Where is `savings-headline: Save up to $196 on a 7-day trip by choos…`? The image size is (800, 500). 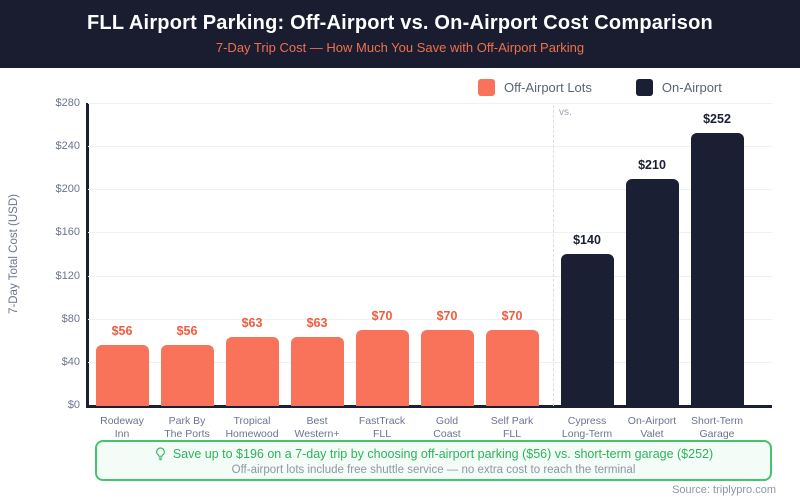
savings-headline: Save up to $196 on a 7-day trip by choos… is located at coordinates (443, 454).